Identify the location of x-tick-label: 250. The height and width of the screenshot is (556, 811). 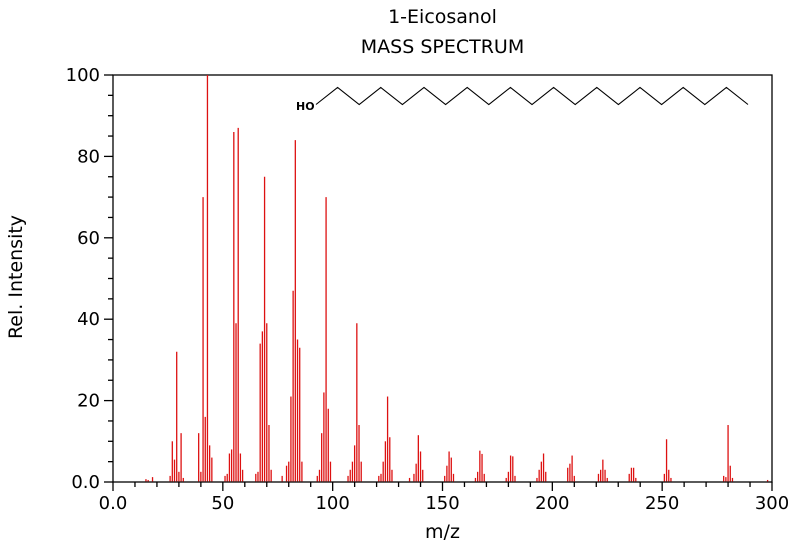
(662, 503).